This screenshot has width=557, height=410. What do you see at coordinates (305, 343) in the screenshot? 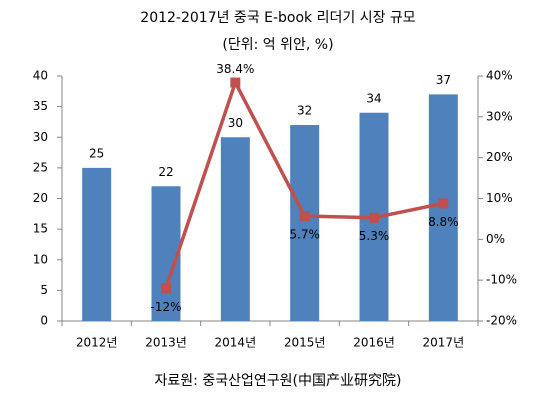
I see `x-tick-label: 2015년` at bounding box center [305, 343].